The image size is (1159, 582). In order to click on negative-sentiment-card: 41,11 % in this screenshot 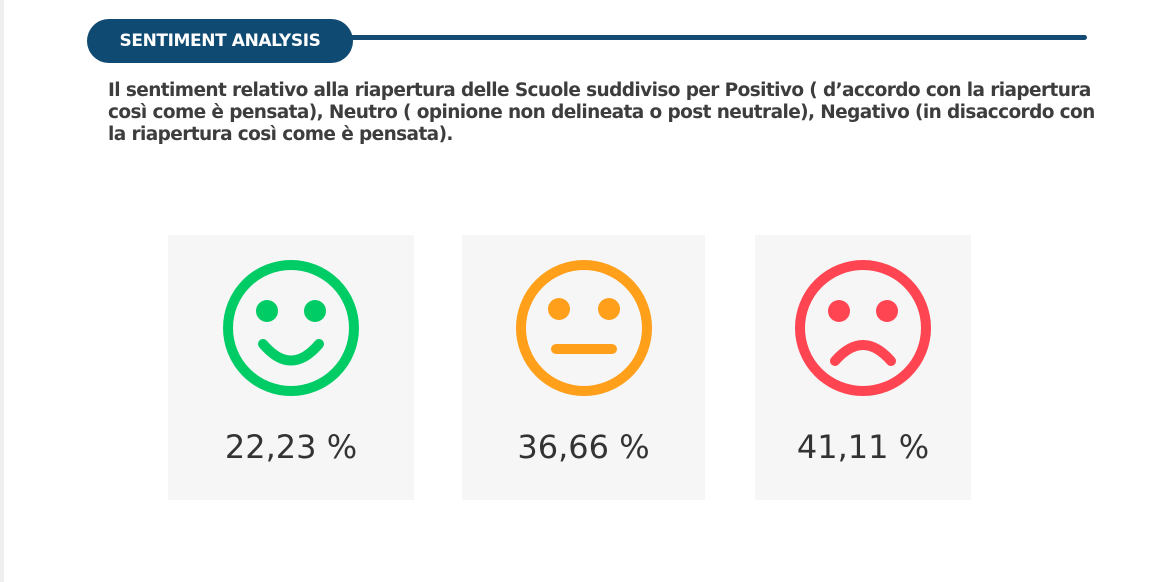, I will do `click(863, 367)`.